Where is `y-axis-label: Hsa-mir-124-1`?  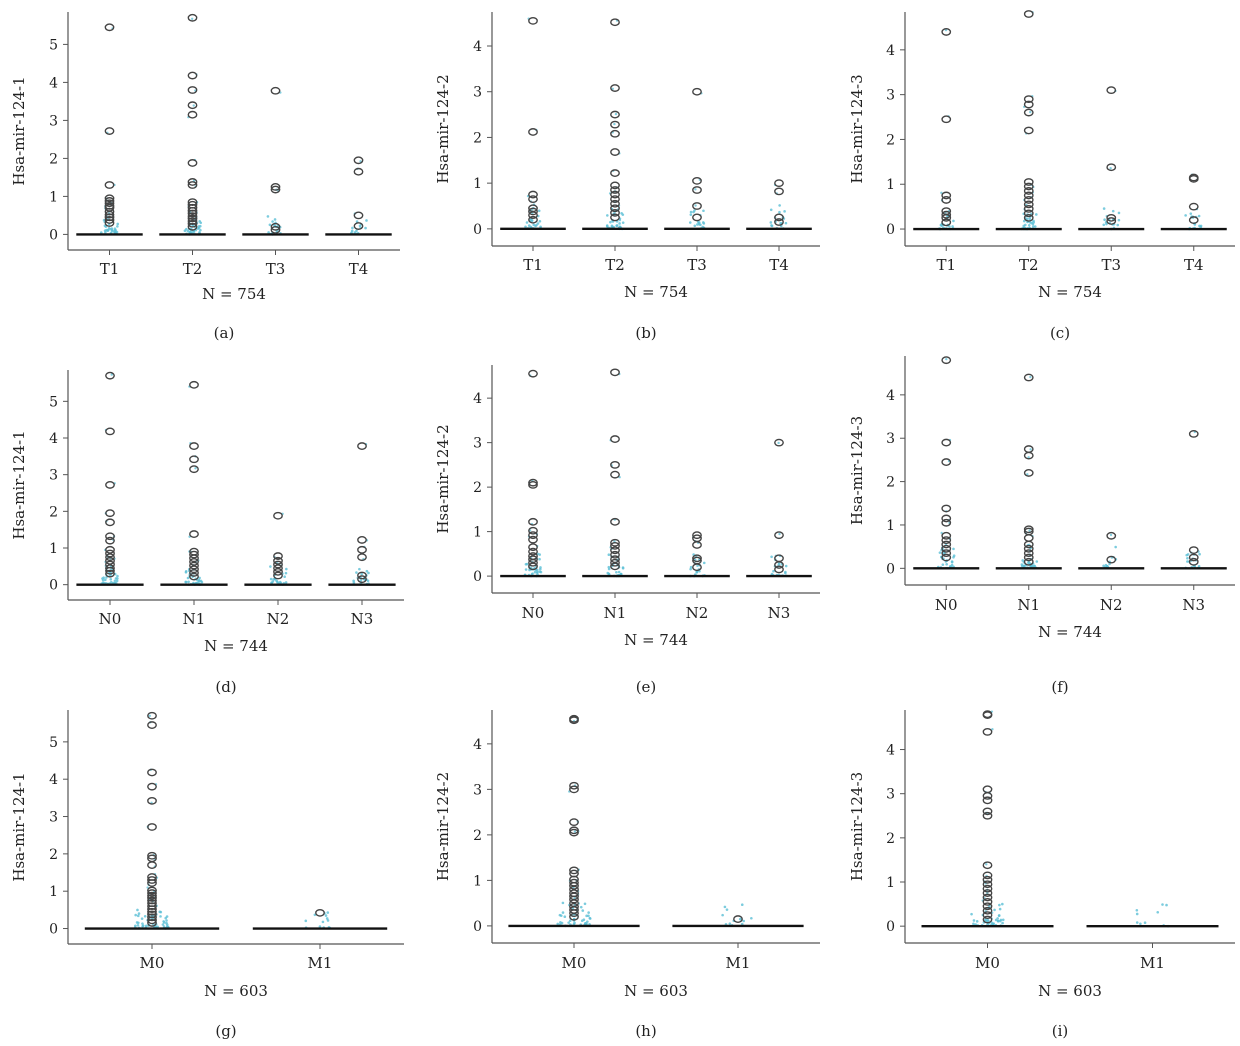 y-axis-label: Hsa-mir-124-1 is located at coordinates (19, 130).